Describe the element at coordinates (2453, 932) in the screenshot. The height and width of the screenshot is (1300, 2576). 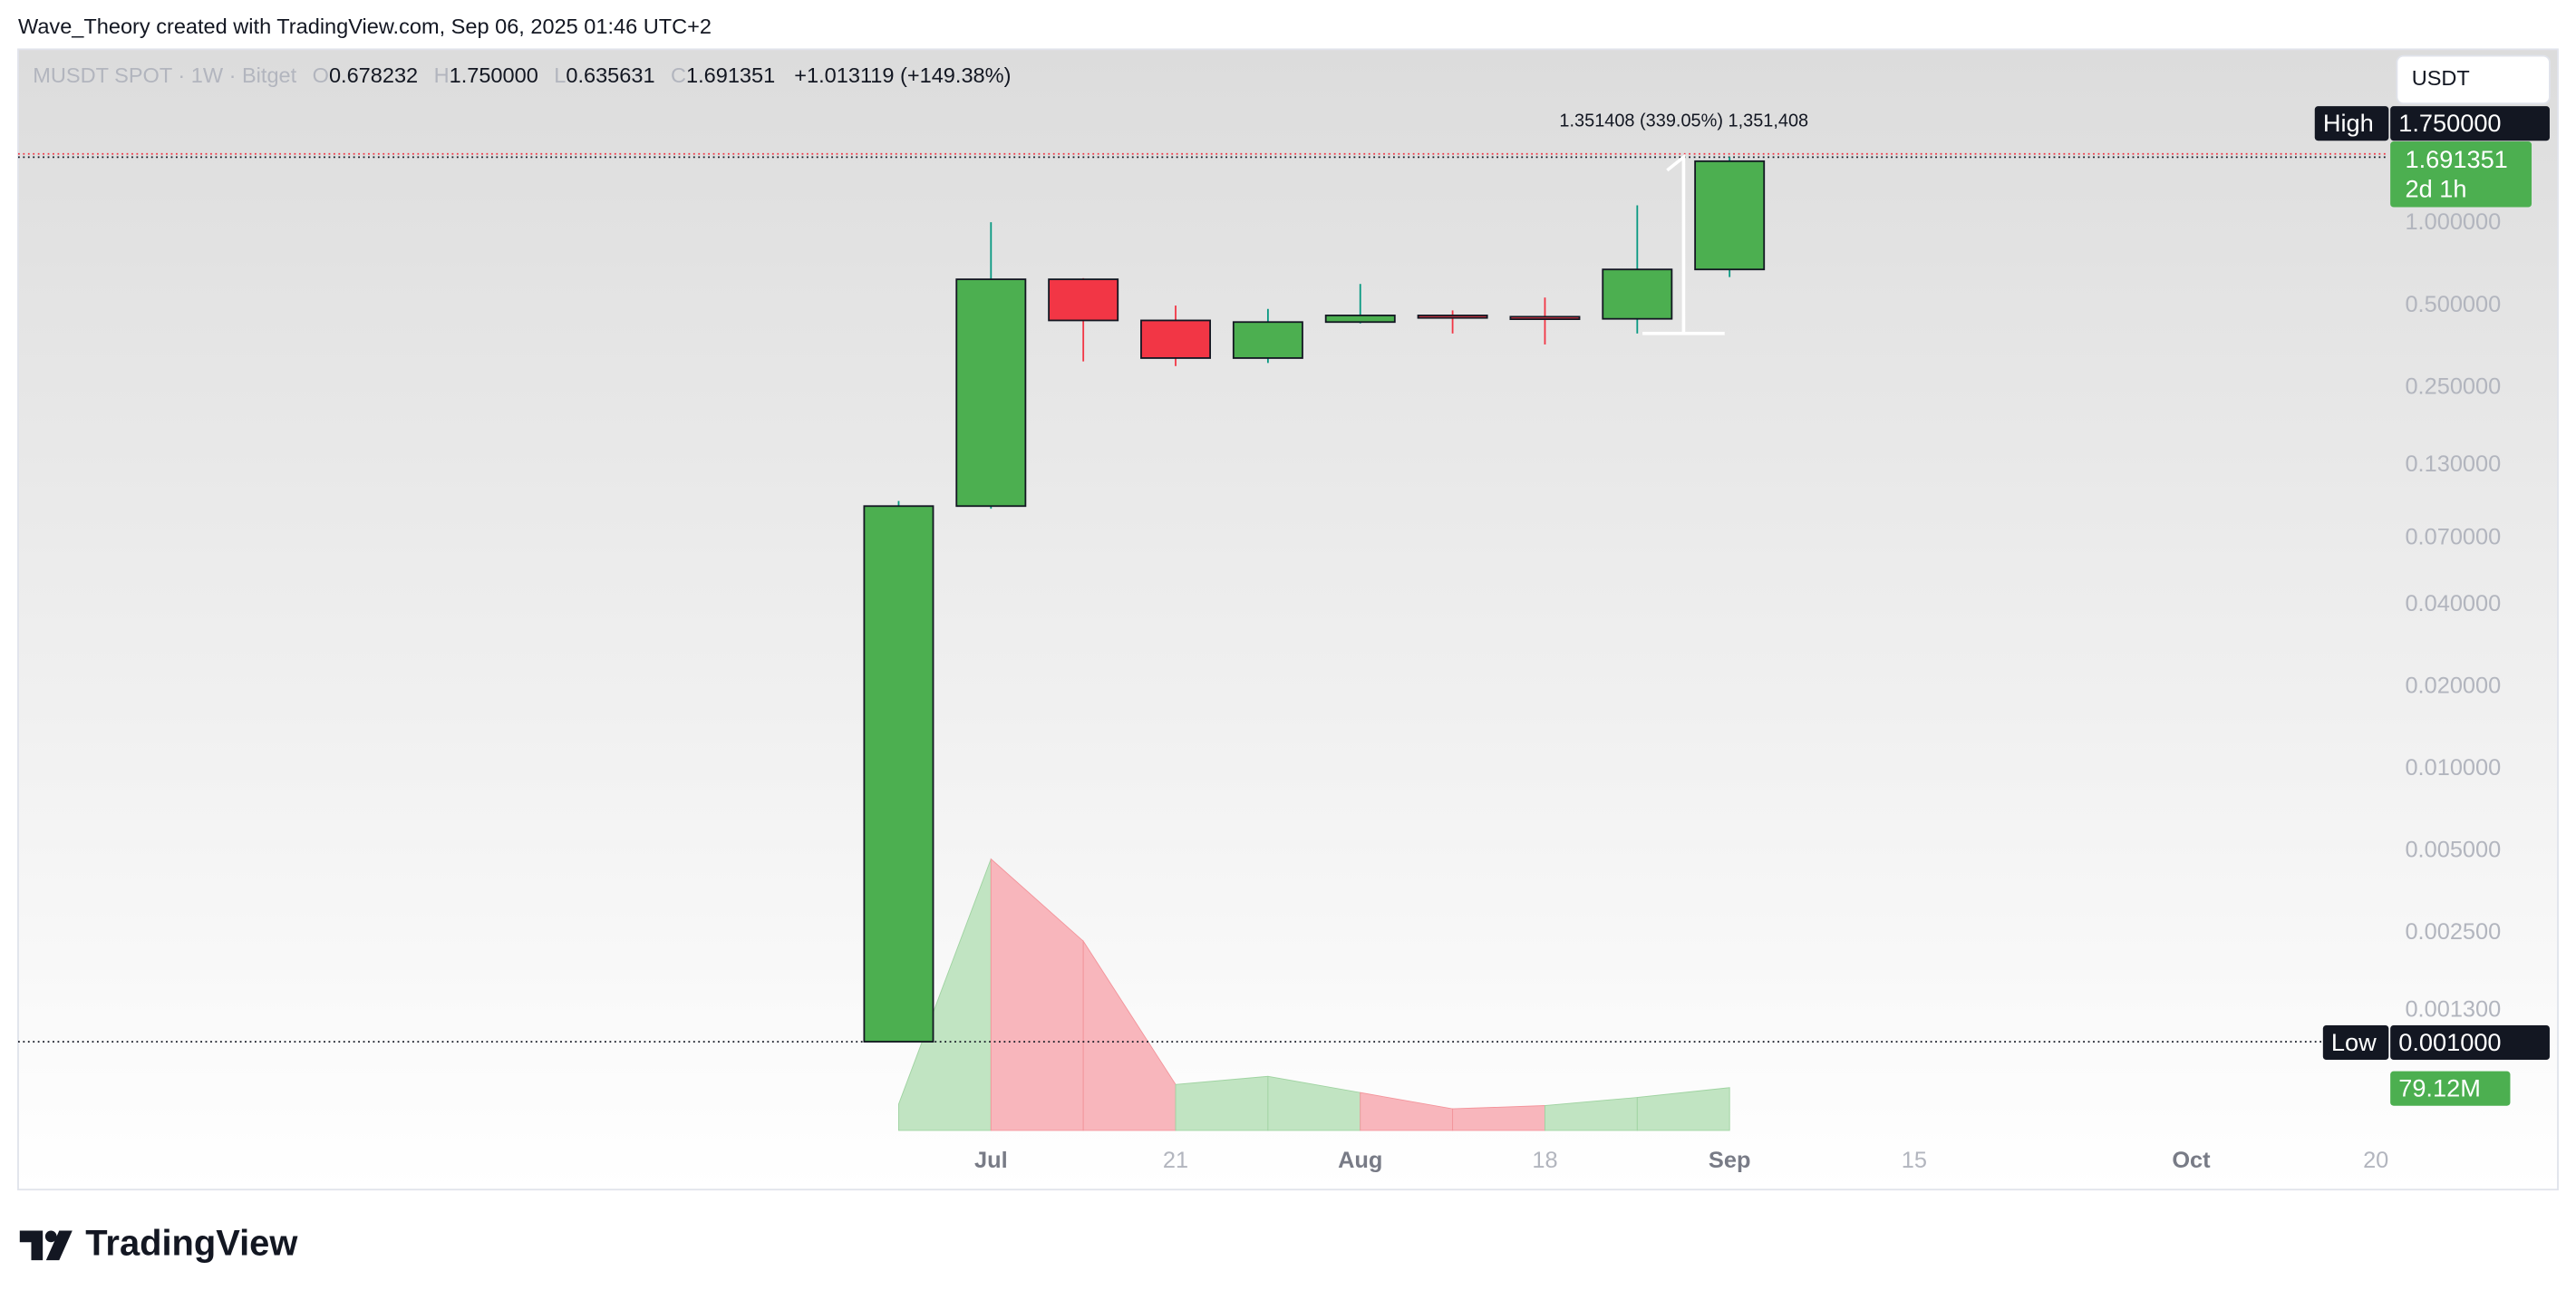
I see `y-tick-label: 0.002500` at that location.